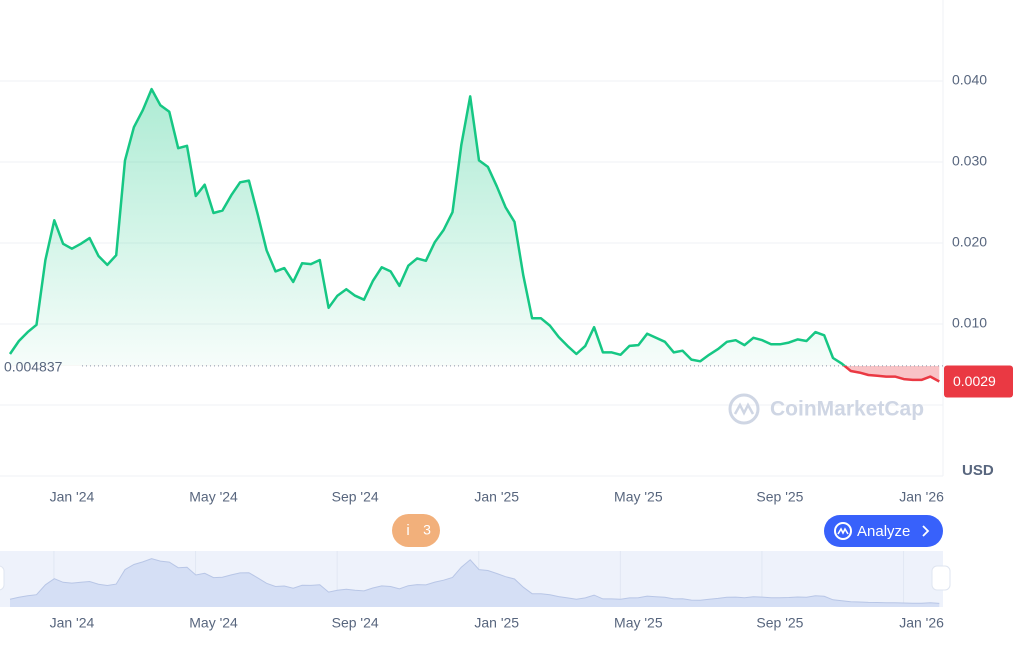 This screenshot has height=666, width=1024. I want to click on events-count: 3, so click(427, 530).